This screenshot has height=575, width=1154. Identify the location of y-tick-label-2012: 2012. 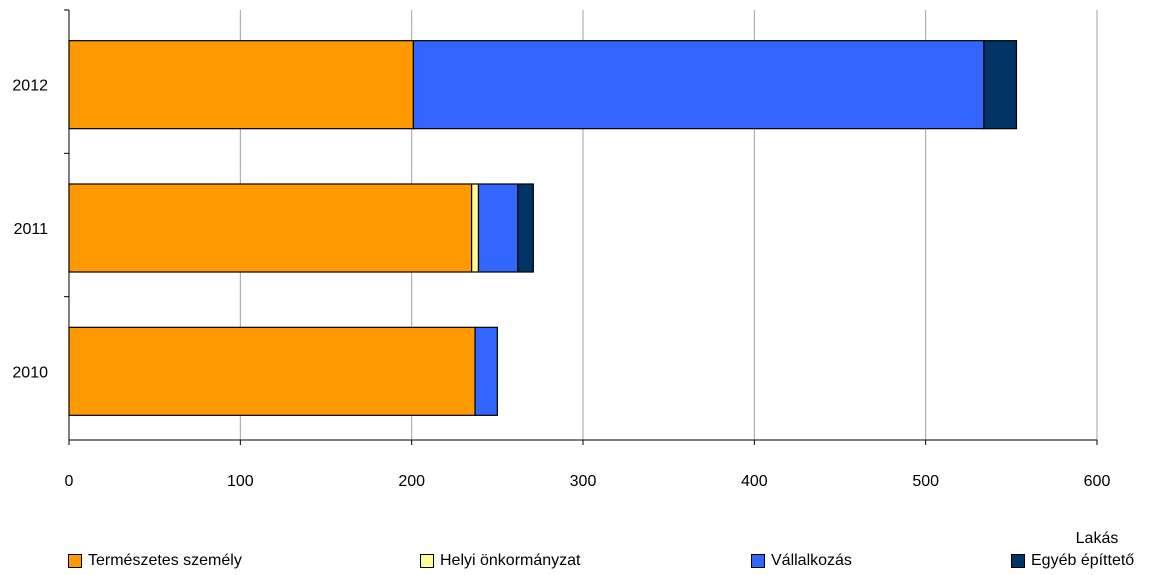
(30, 86).